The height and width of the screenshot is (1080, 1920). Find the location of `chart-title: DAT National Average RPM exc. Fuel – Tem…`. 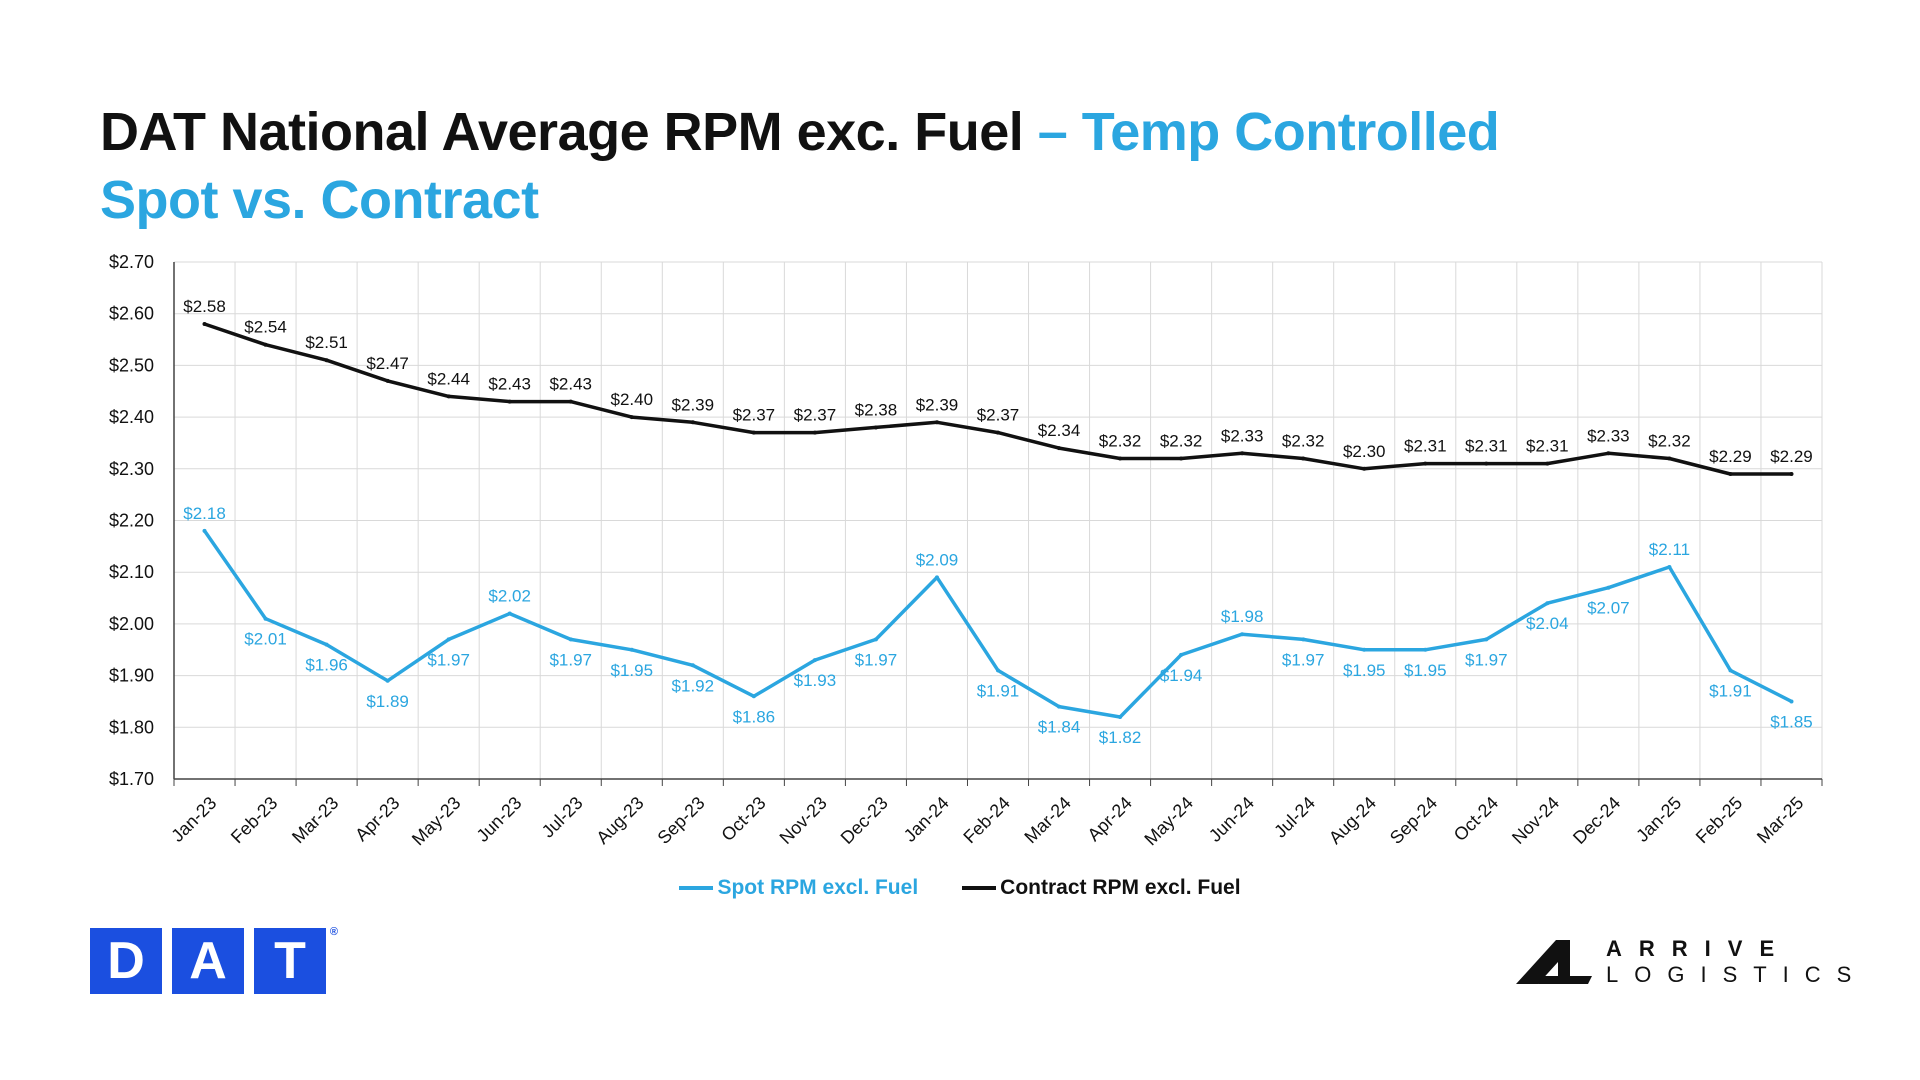

chart-title: DAT National Average RPM exc. Fuel – Tem… is located at coordinates (800, 166).